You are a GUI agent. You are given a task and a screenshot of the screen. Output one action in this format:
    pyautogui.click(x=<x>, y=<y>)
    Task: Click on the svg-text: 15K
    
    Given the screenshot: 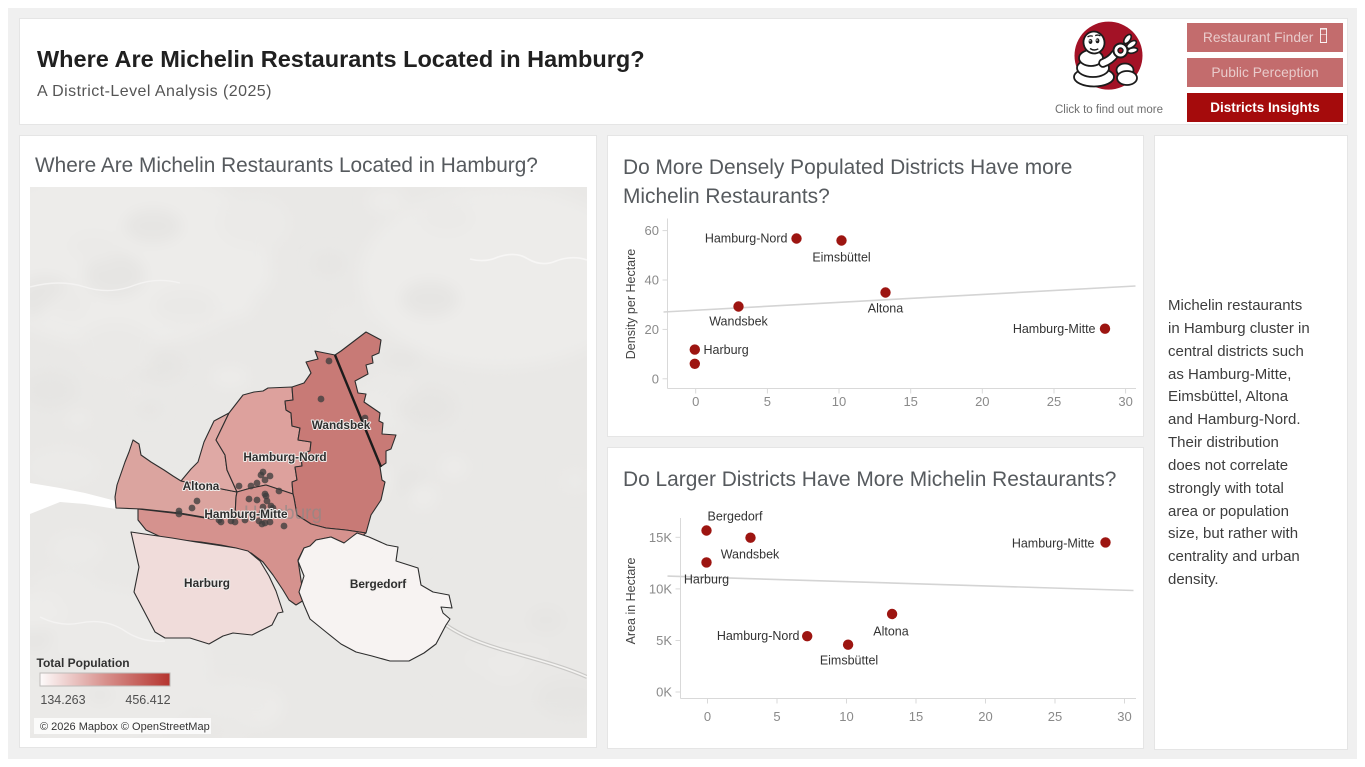 What is the action you would take?
    pyautogui.click(x=660, y=537)
    